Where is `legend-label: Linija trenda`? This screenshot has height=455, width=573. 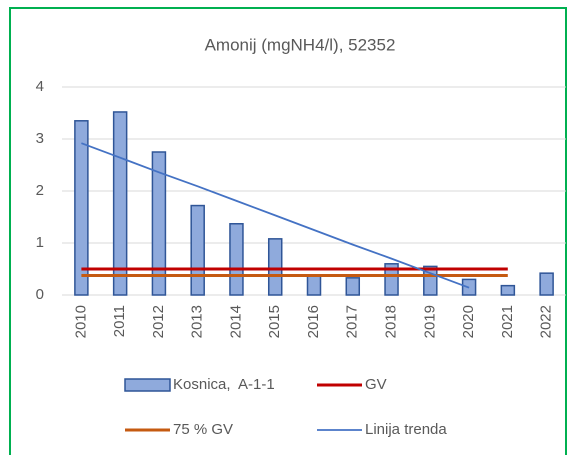
legend-label: Linija trenda is located at coordinates (406, 429).